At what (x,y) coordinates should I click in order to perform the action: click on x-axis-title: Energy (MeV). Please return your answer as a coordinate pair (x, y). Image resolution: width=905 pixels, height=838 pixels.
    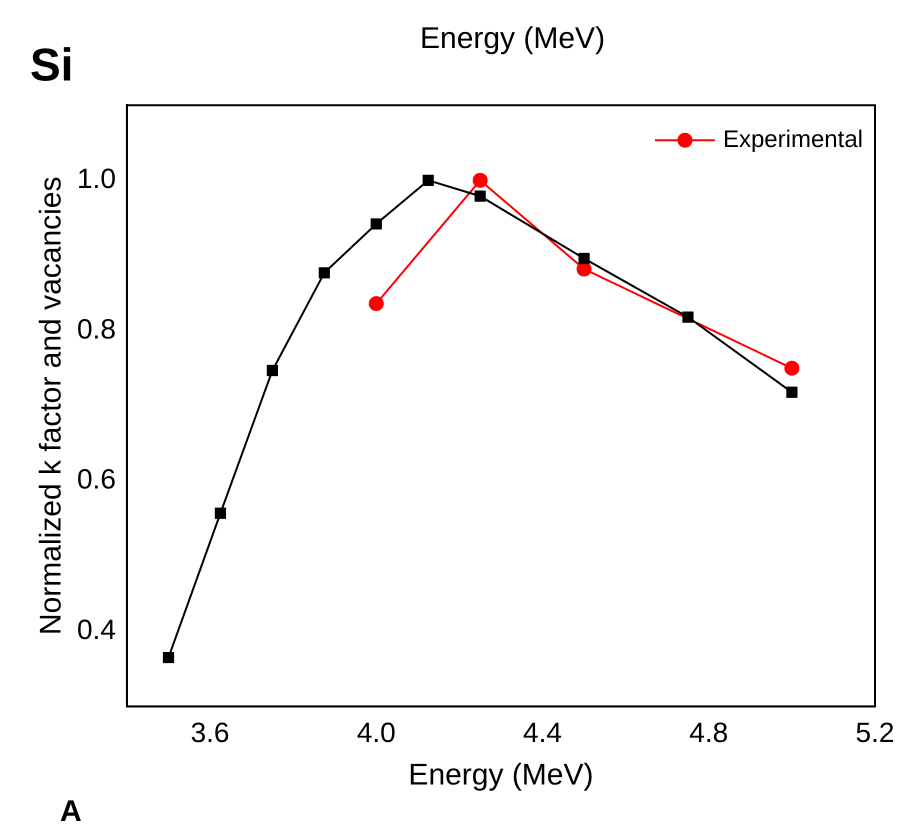
    Looking at the image, I should click on (501, 775).